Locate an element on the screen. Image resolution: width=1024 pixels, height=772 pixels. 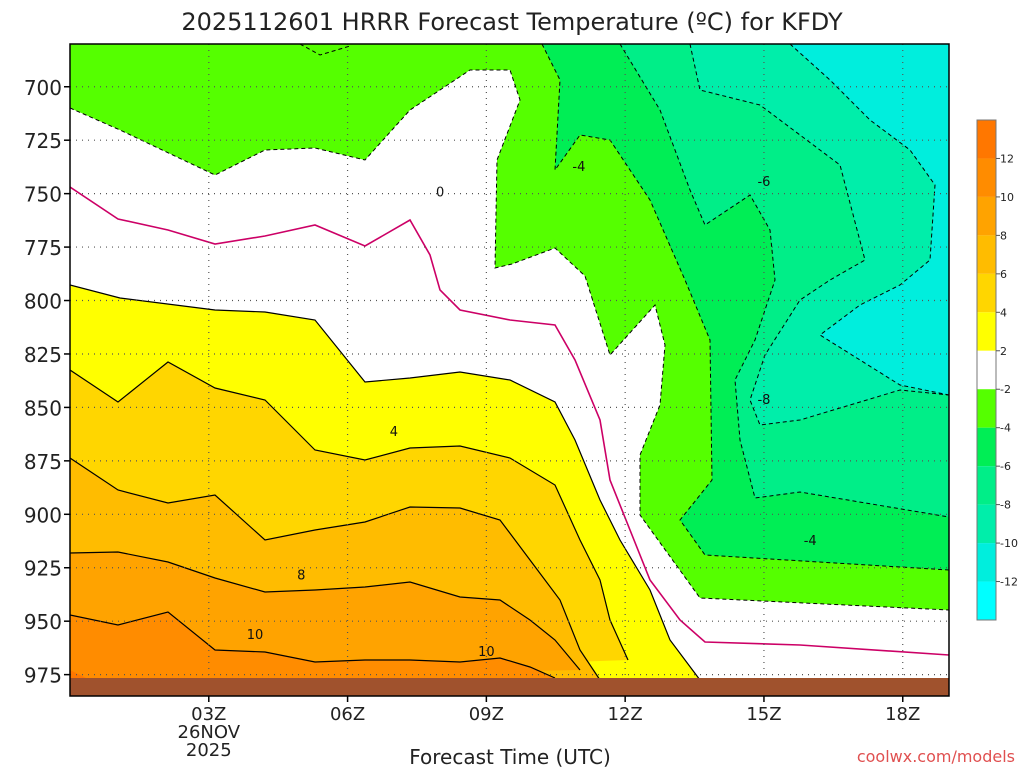
colorbar-label: 4 is located at coordinates (1003, 312).